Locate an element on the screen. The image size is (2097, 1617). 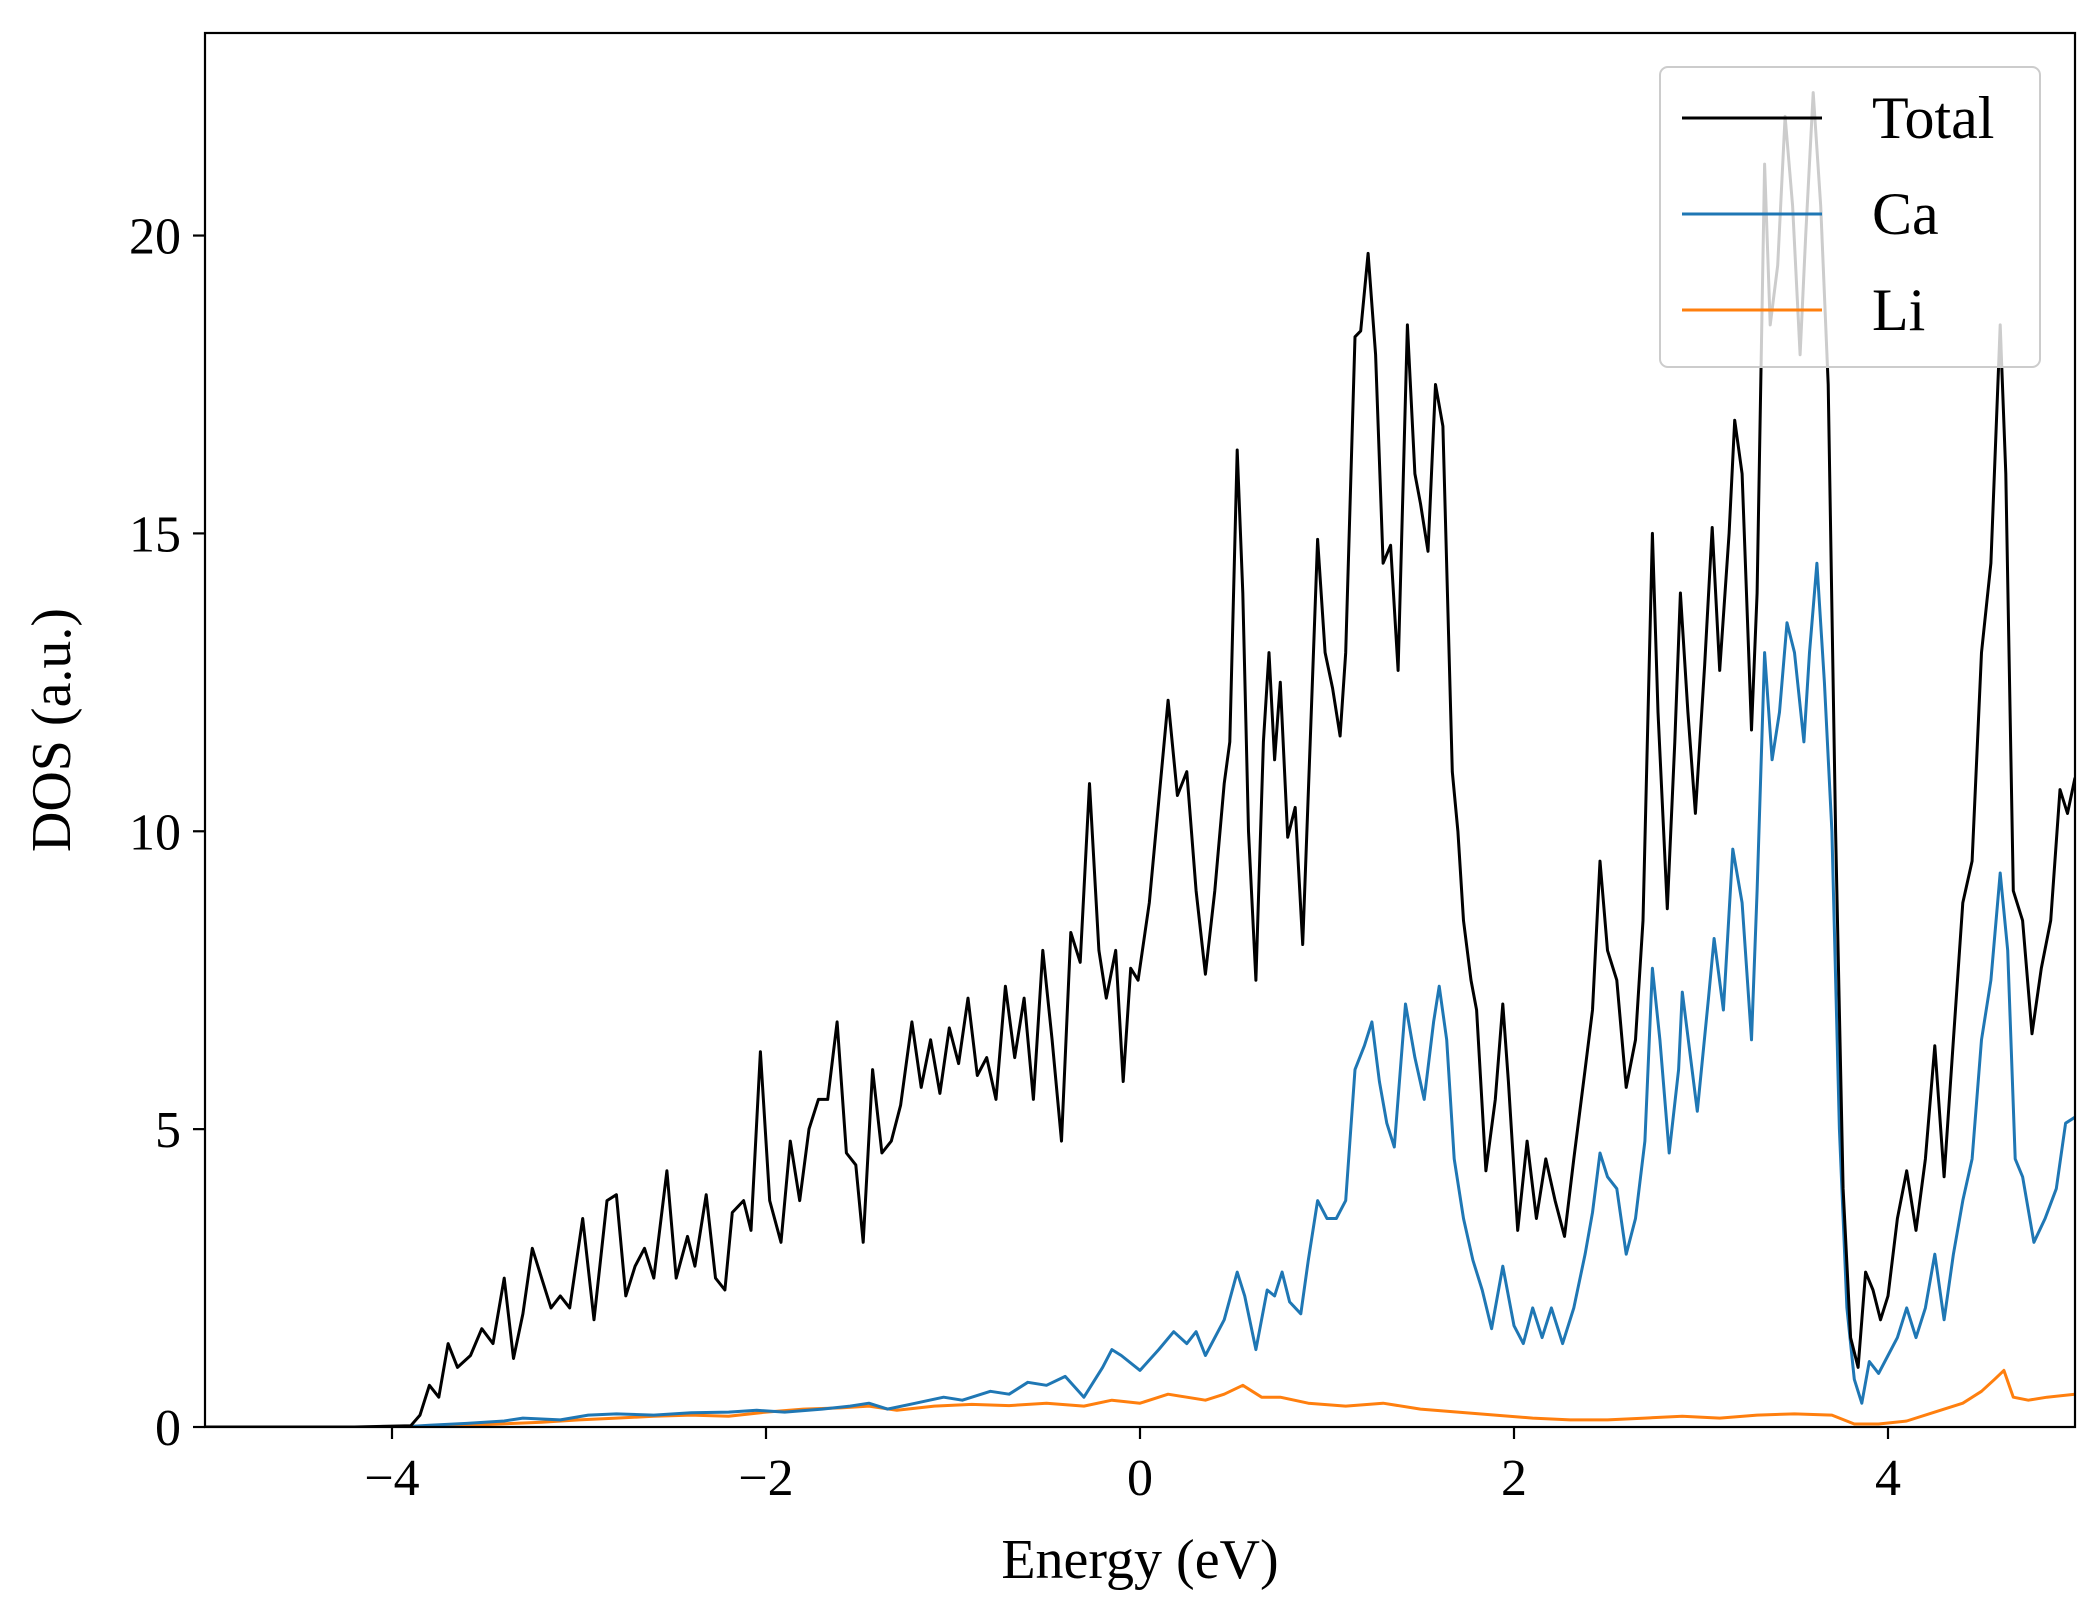
y-tick-label: 20 is located at coordinates (155, 237).